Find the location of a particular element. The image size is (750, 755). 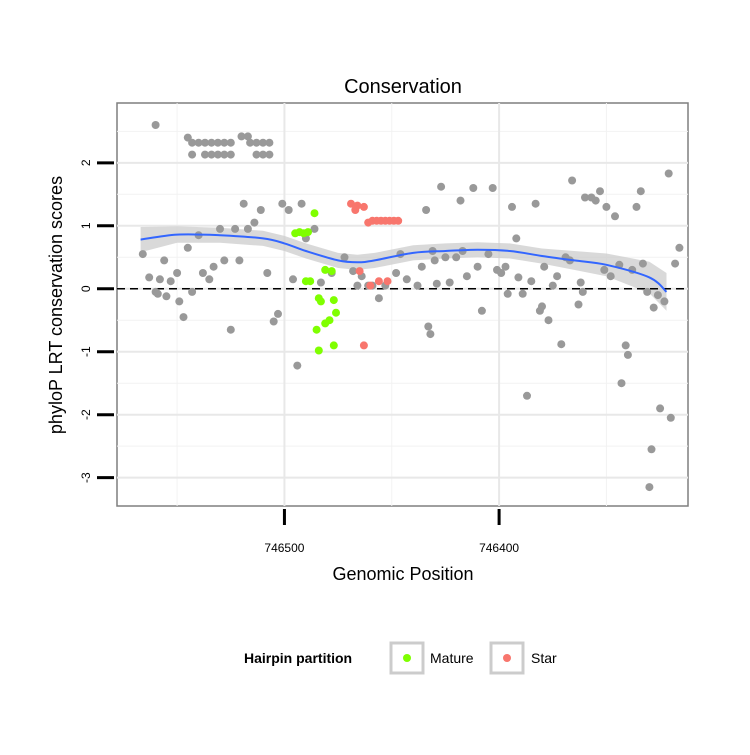

legend-key-star is located at coordinates (507, 658).